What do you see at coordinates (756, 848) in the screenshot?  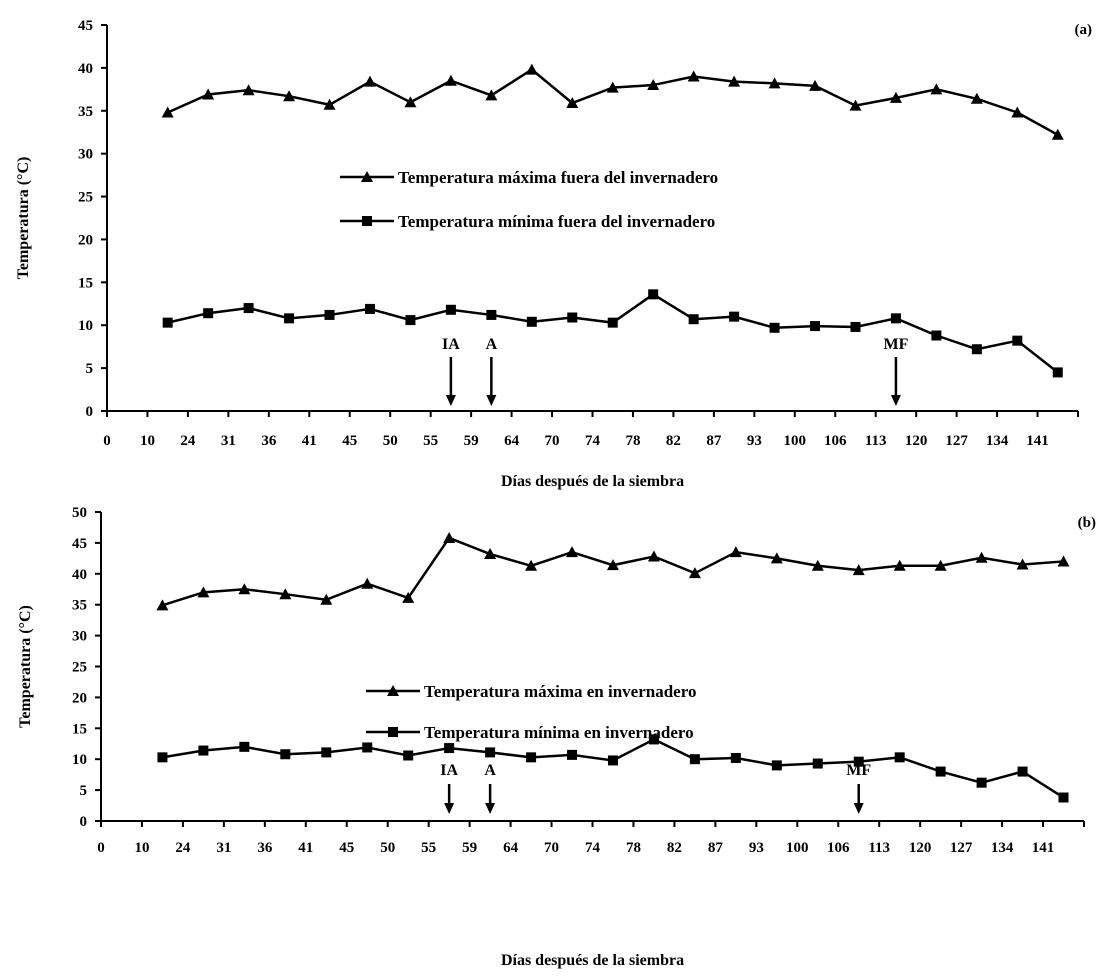 I see `chart-b-x-tick-label: 93` at bounding box center [756, 848].